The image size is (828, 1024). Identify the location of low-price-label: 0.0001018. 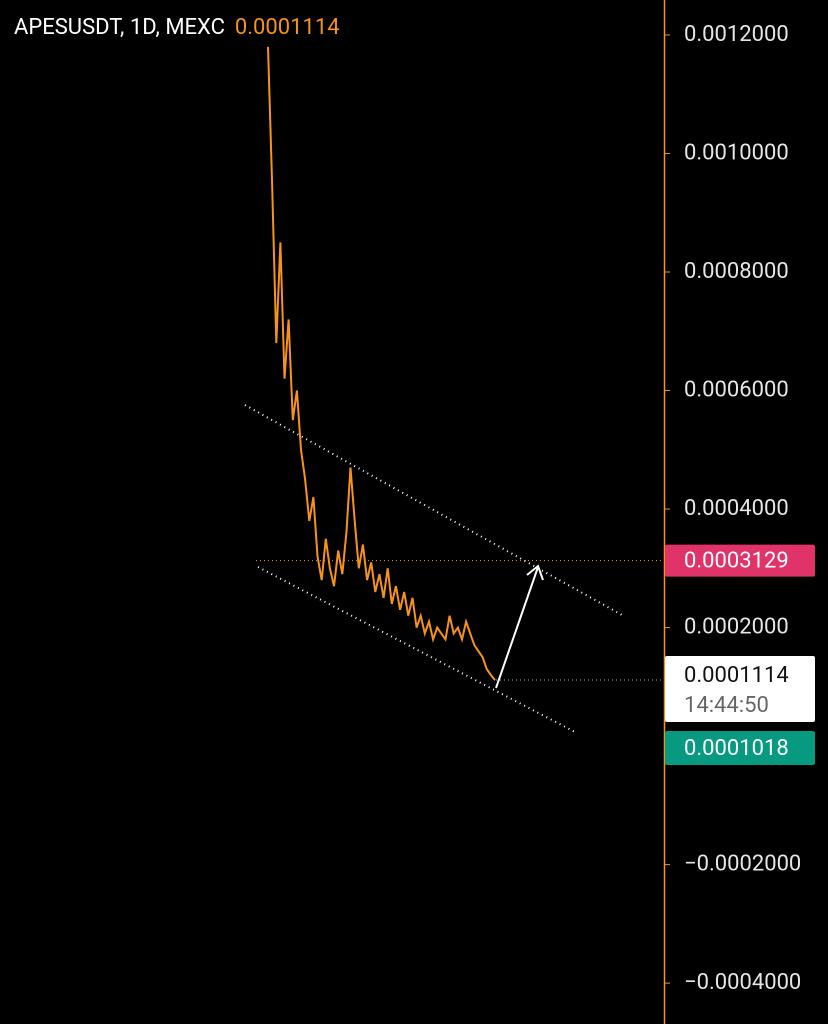
(736, 748).